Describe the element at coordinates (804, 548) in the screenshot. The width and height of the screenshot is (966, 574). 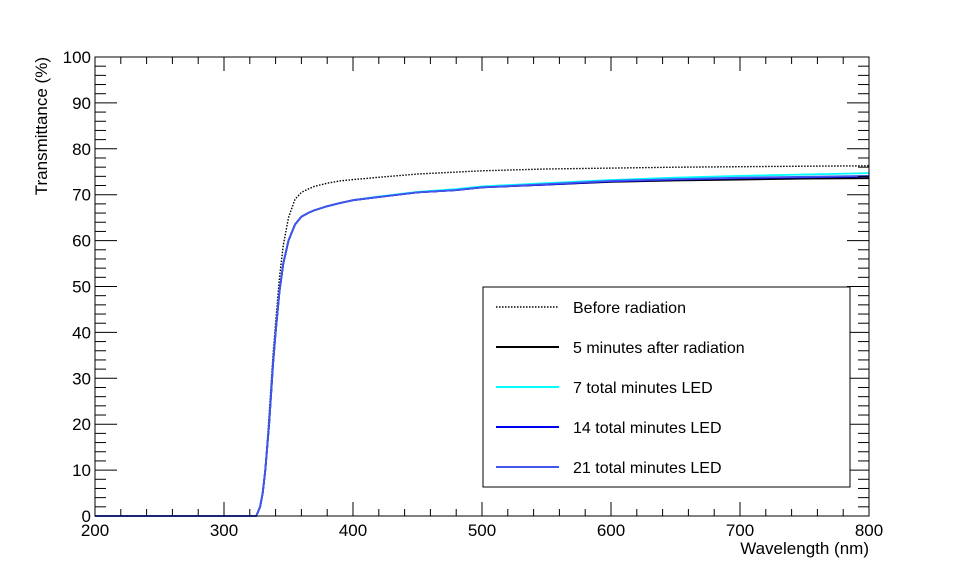
I see `x-axis-title: Wavelength (nm)` at that location.